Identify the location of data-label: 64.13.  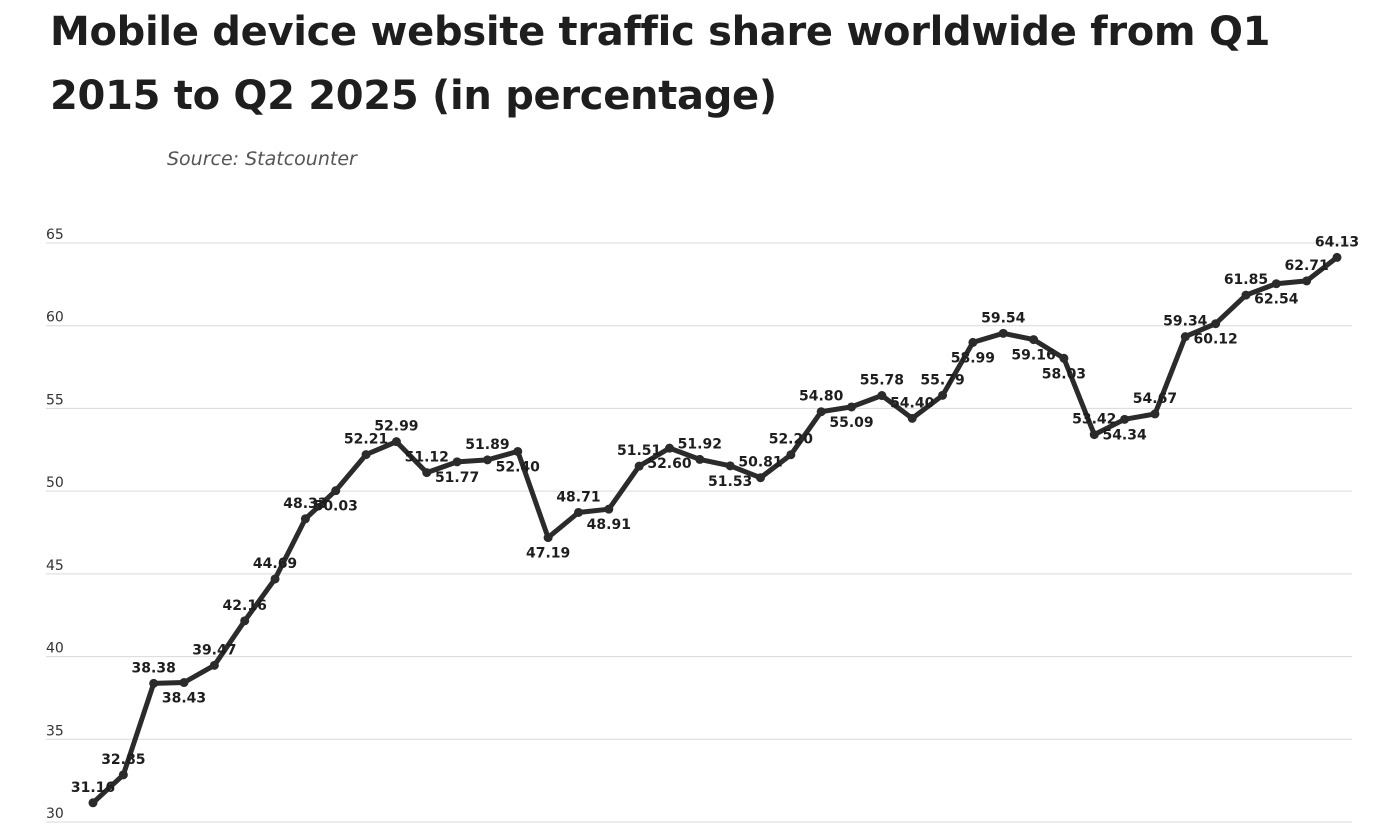
(1337, 242).